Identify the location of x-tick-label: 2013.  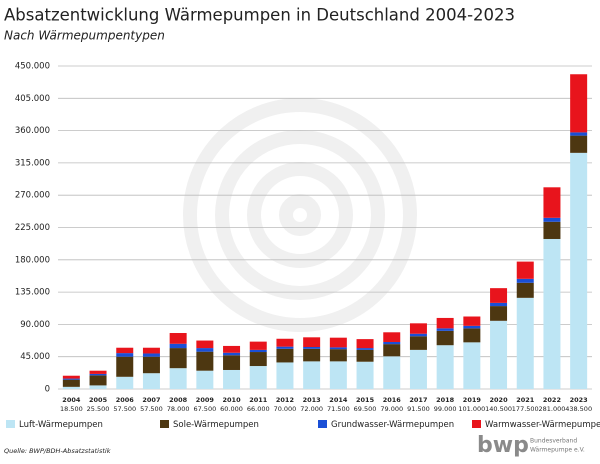
(312, 400).